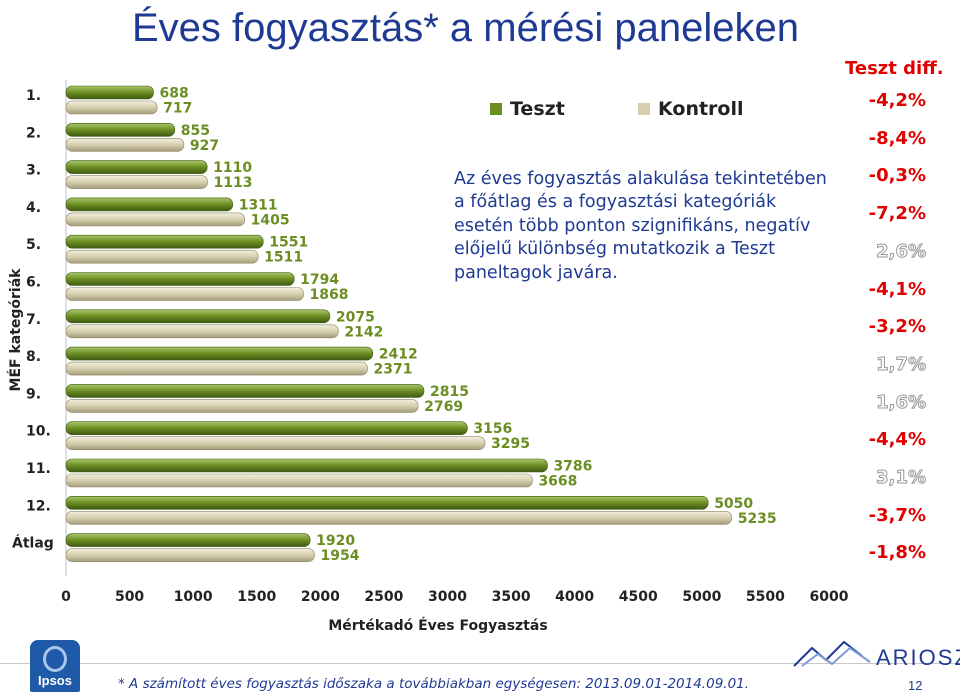 The width and height of the screenshot is (960, 697). Describe the element at coordinates (335, 541) in the screenshot. I see `data-label: 1920` at that location.